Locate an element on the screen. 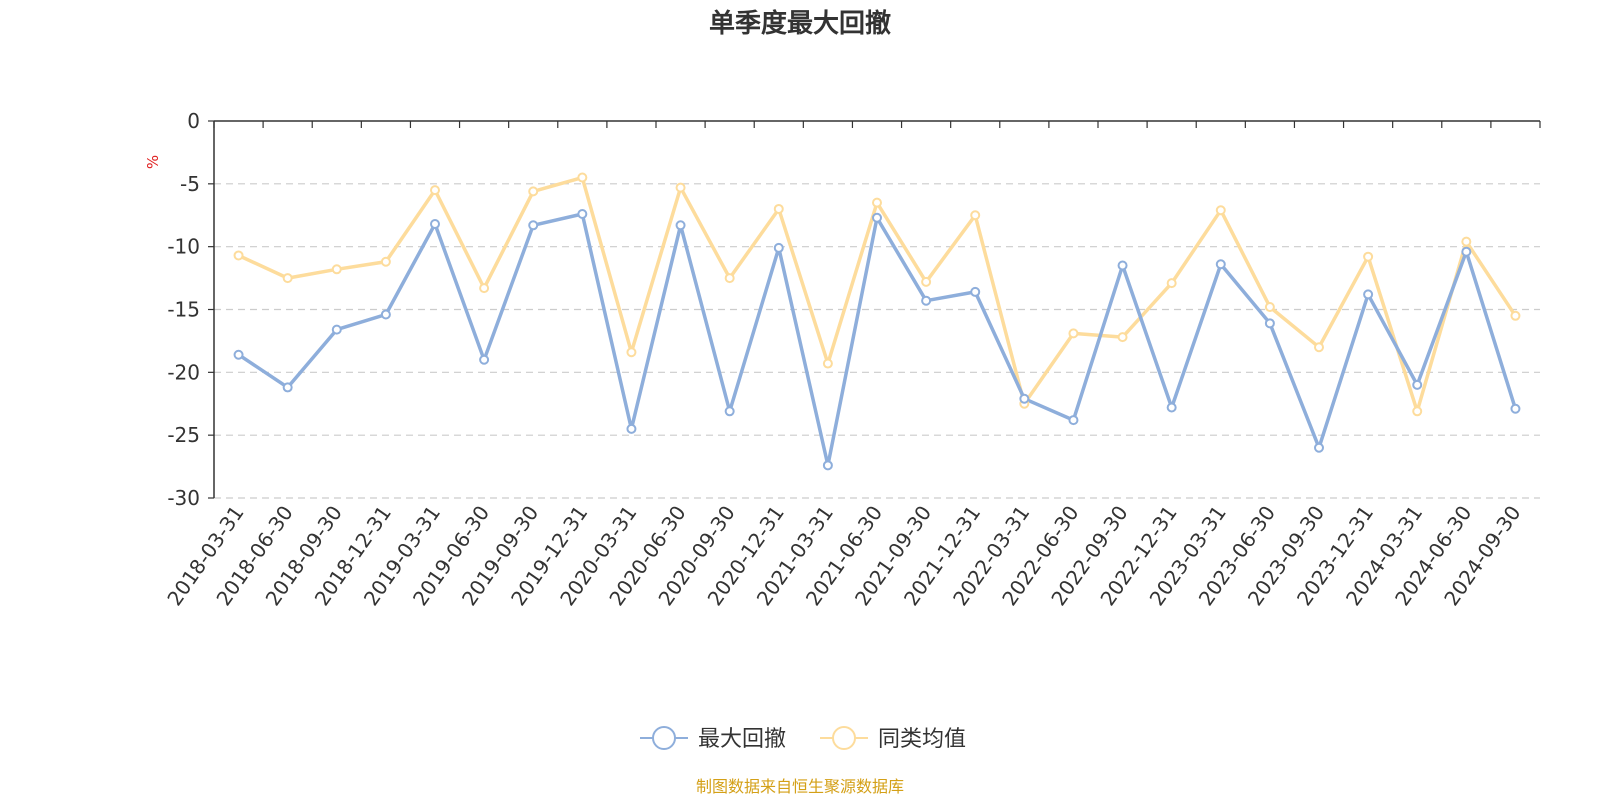 The image size is (1600, 800). y-axis-unit-label: % is located at coordinates (153, 162).